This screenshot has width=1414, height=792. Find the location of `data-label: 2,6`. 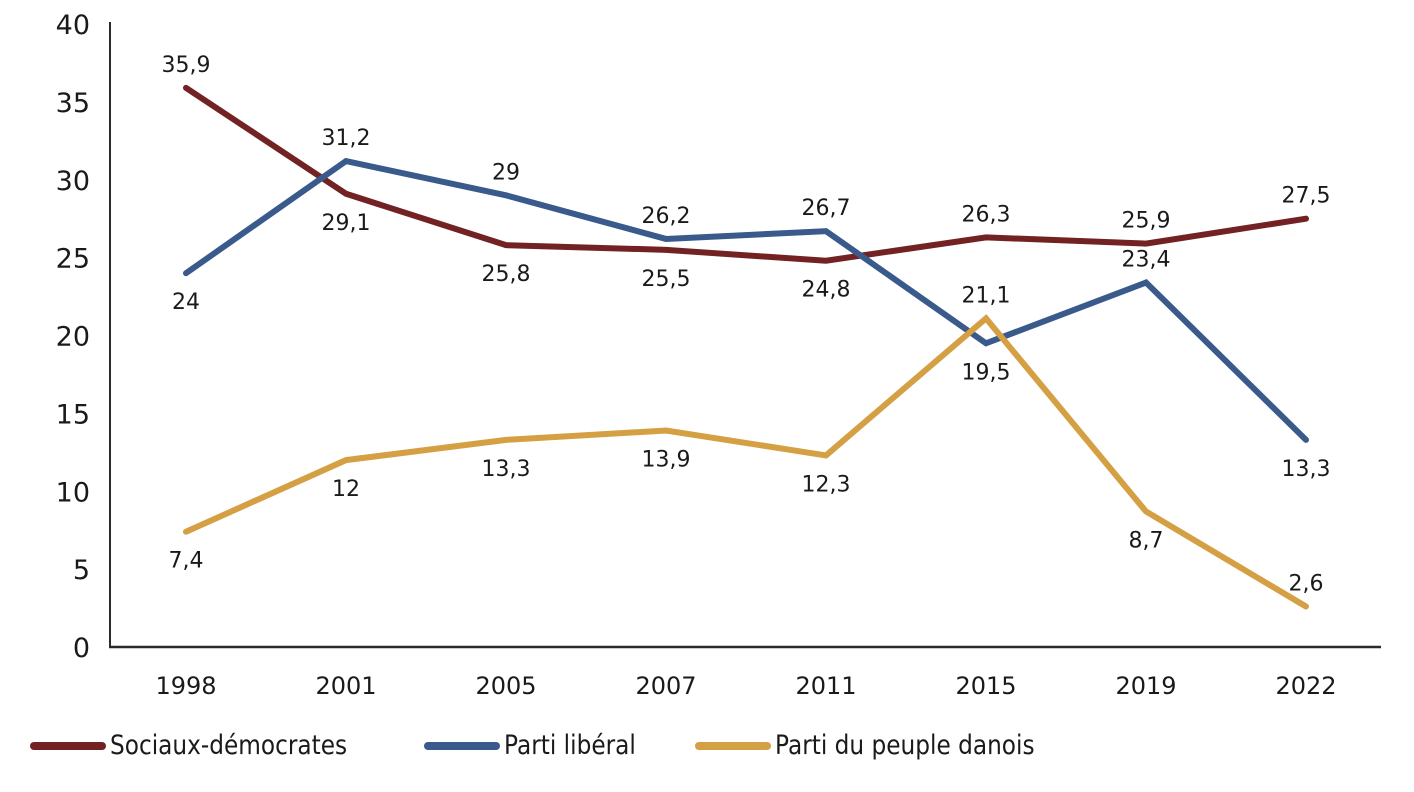

data-label: 2,6 is located at coordinates (1306, 584).